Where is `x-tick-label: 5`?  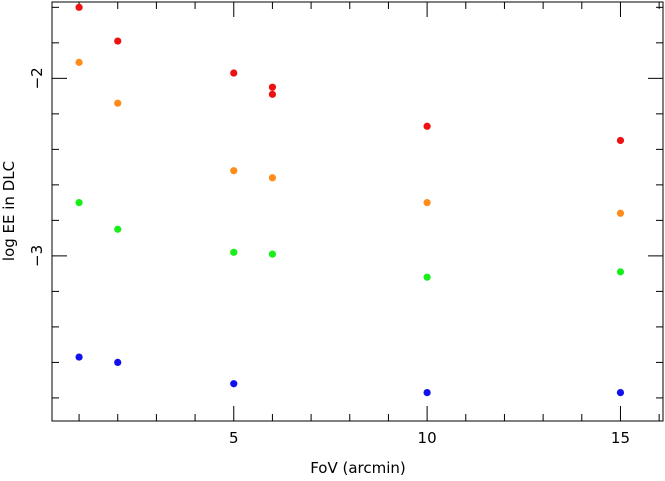
x-tick-label: 5 is located at coordinates (234, 438).